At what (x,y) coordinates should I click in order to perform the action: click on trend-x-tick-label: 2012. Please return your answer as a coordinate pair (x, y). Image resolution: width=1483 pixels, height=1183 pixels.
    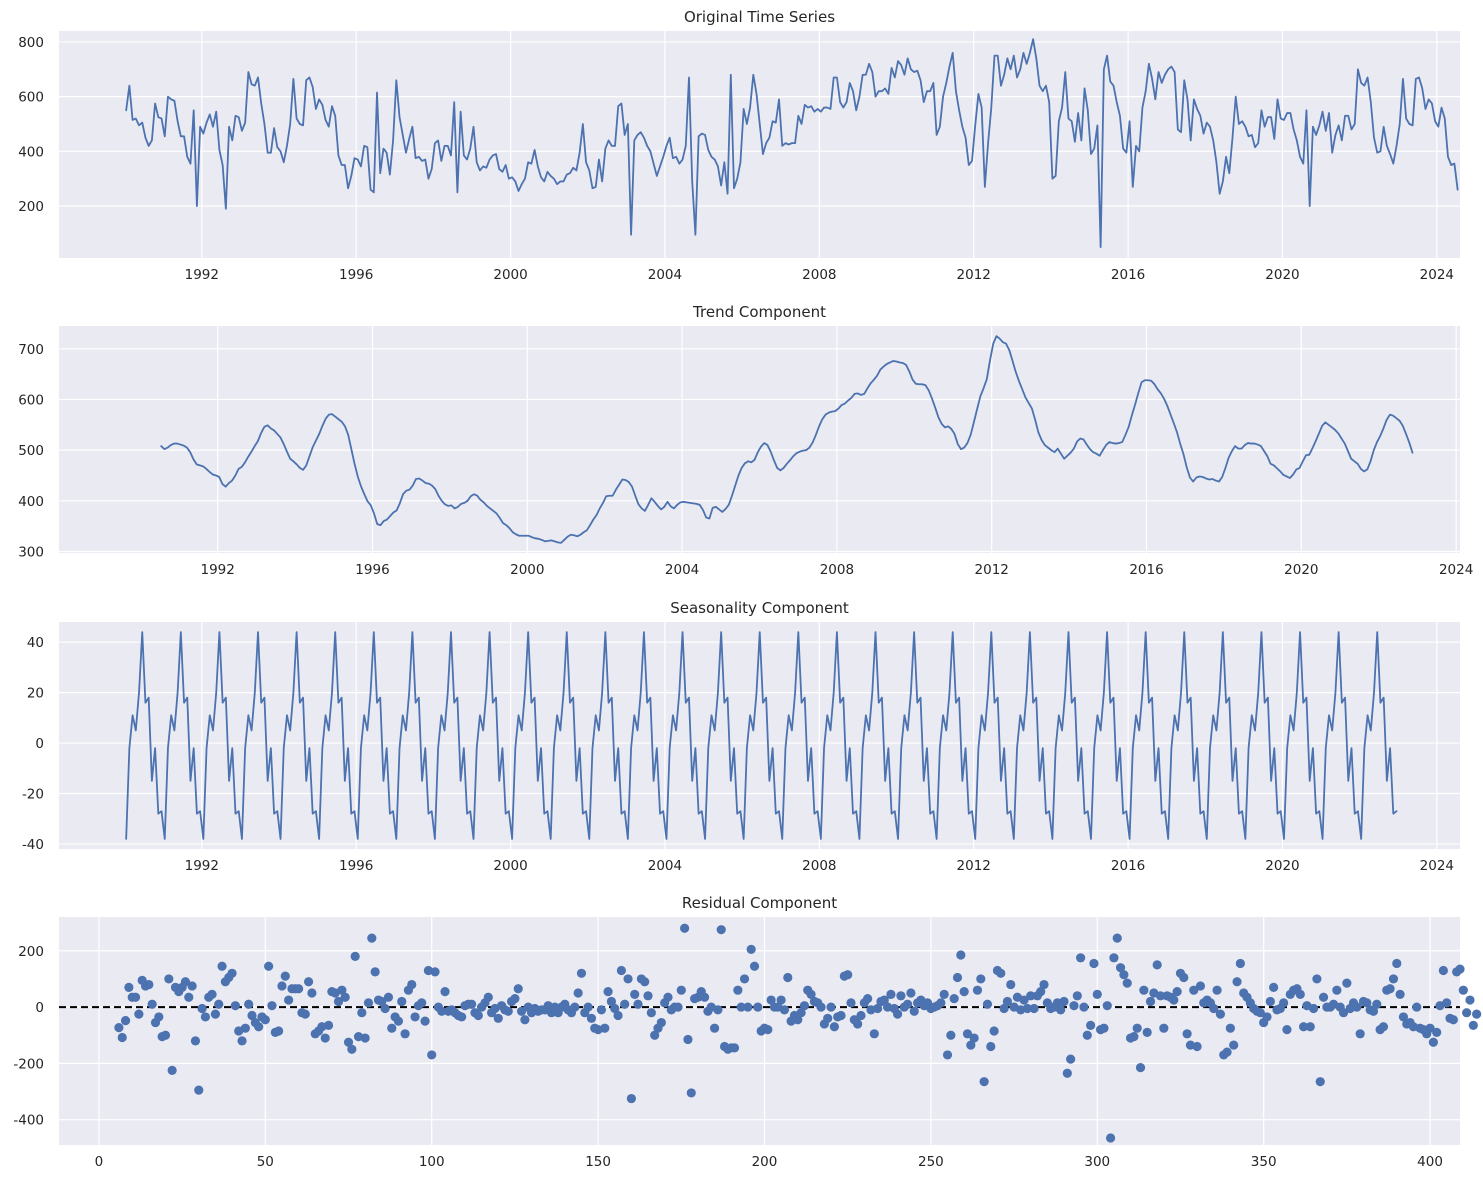
    Looking at the image, I should click on (992, 570).